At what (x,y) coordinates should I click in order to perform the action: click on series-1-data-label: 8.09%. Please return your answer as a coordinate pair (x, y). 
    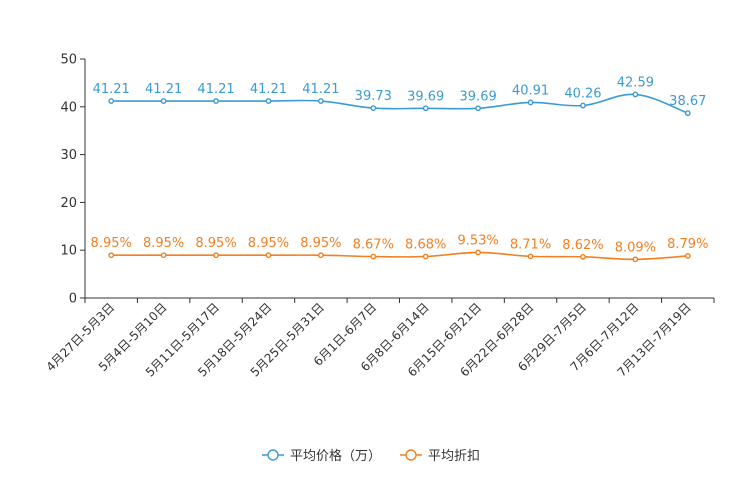
    Looking at the image, I should click on (635, 247).